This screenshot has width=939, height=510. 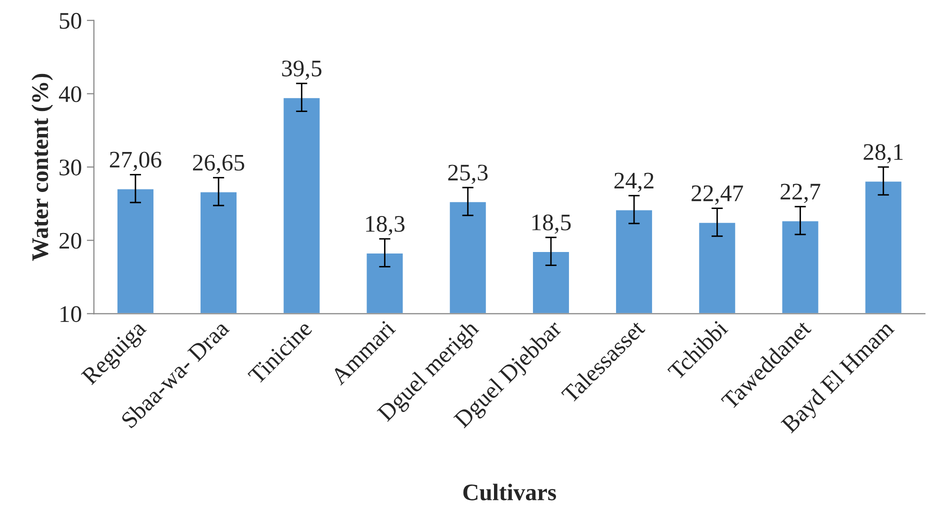 What do you see at coordinates (551, 224) in the screenshot?
I see `data-label: 18,5` at bounding box center [551, 224].